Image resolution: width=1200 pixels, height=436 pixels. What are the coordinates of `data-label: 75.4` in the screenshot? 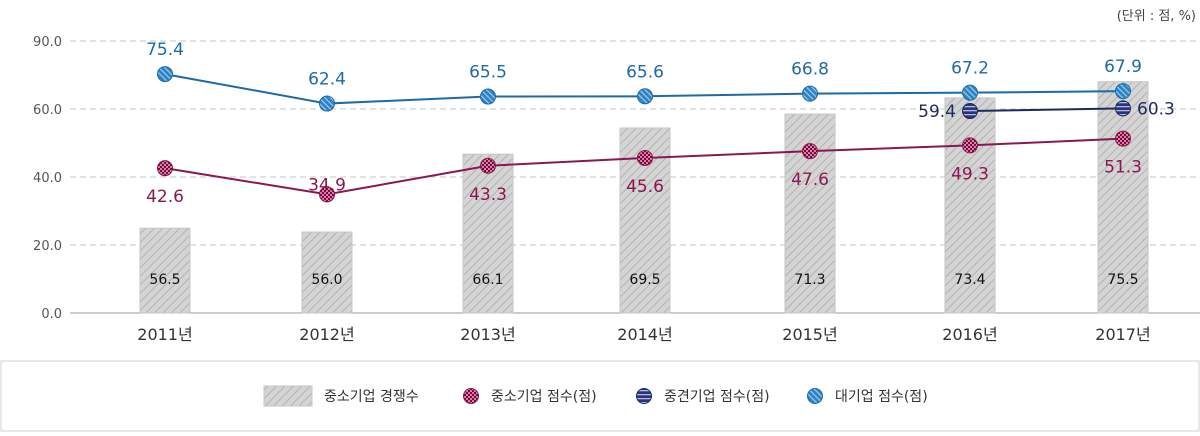 It's located at (165, 50).